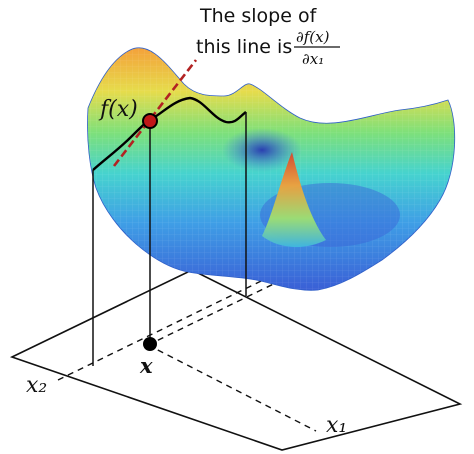 The width and height of the screenshot is (474, 454). I want to click on label-input-point: x, so click(146, 365).